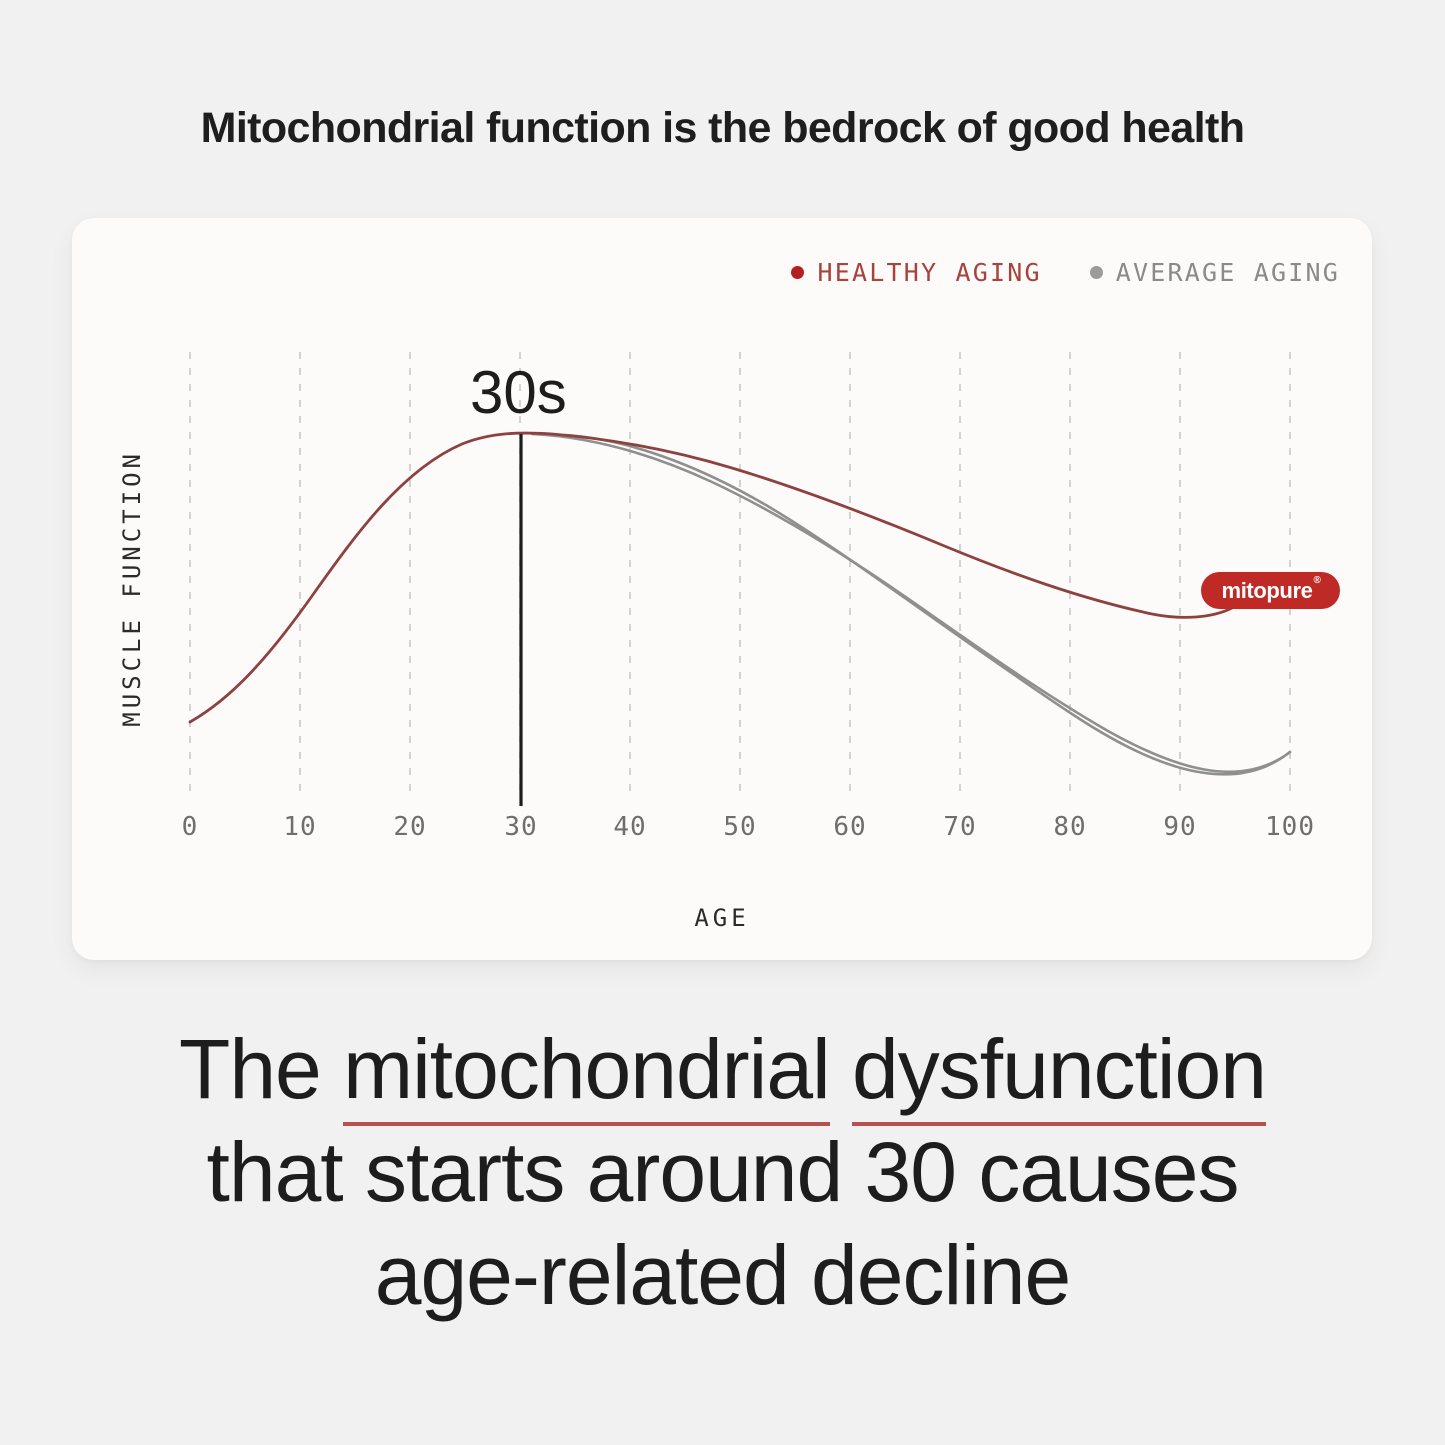  What do you see at coordinates (723, 1275) in the screenshot?
I see `caption-line-3: age-related decline` at bounding box center [723, 1275].